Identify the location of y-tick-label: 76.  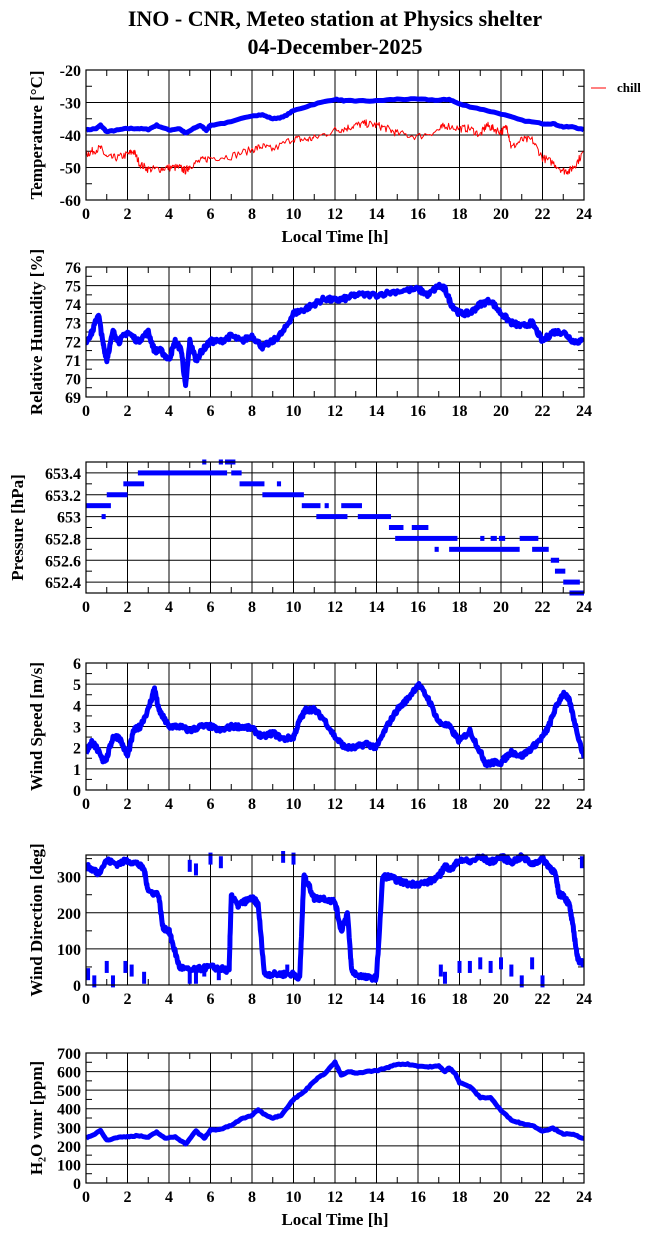
(73, 268).